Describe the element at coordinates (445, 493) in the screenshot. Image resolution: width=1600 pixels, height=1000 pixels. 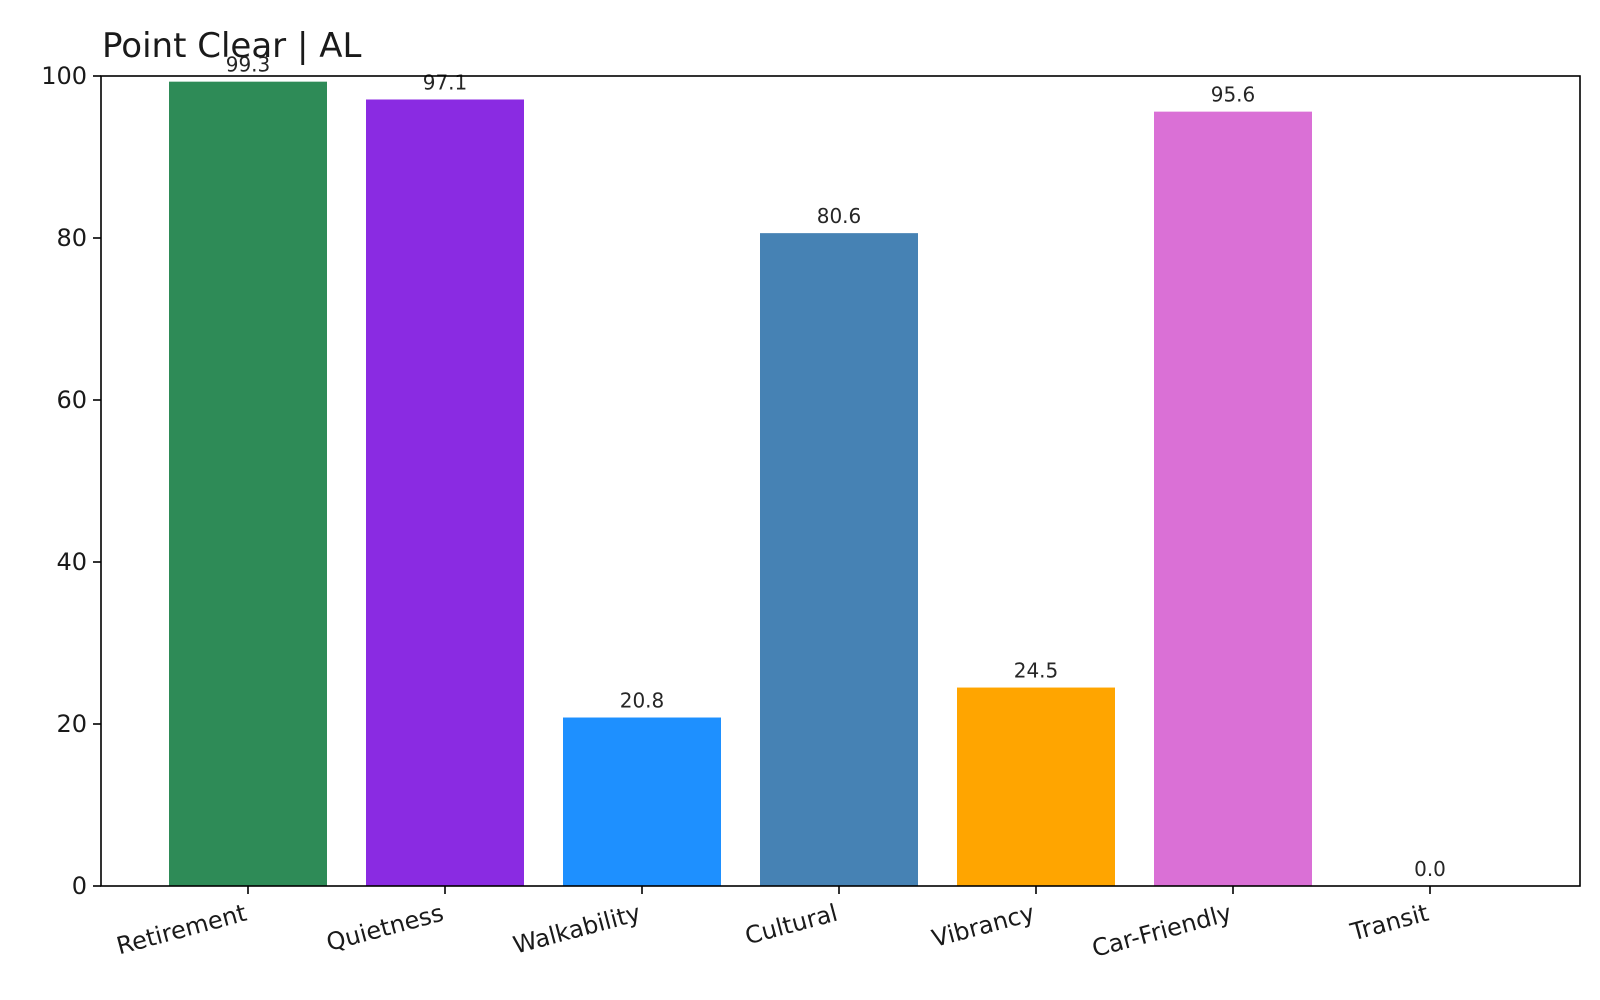
I see `bar-quietness` at that location.